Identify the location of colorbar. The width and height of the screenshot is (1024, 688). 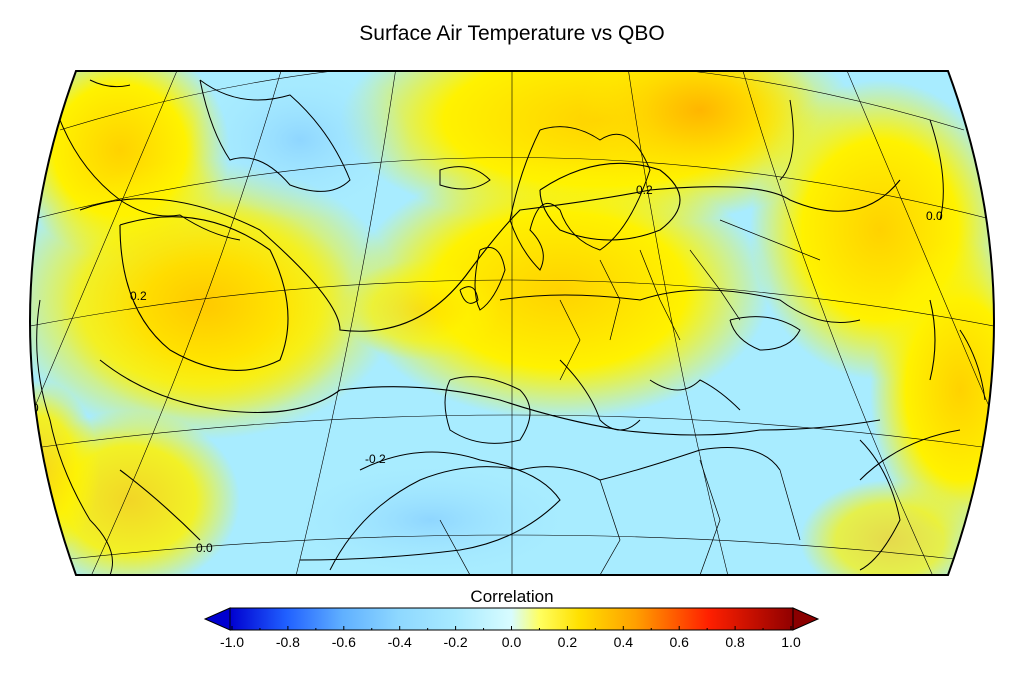
(511, 619).